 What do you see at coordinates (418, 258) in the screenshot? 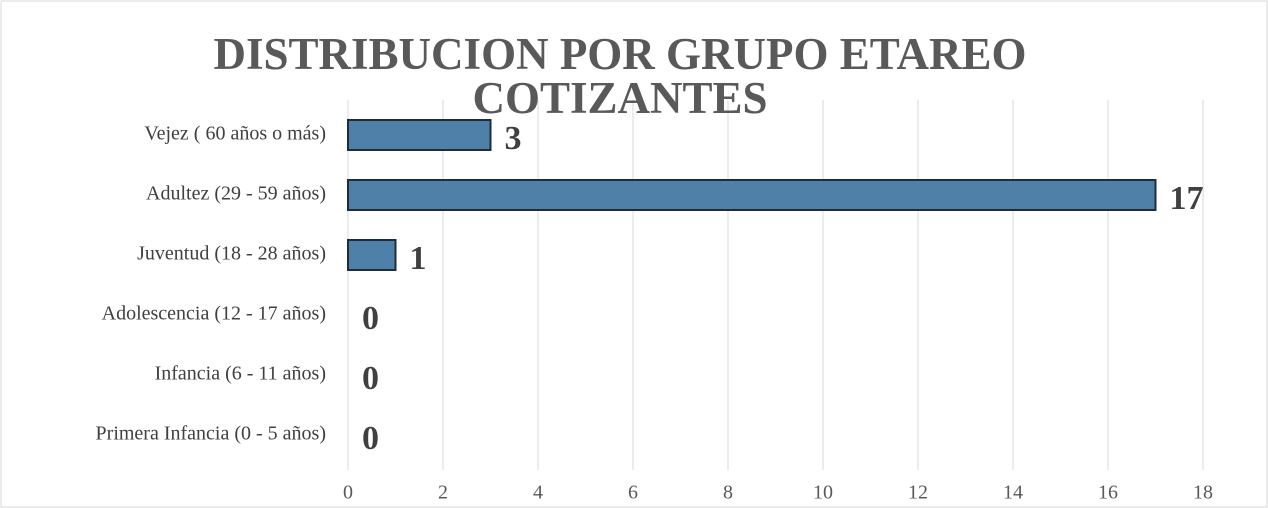
I see `data-label: 1` at bounding box center [418, 258].